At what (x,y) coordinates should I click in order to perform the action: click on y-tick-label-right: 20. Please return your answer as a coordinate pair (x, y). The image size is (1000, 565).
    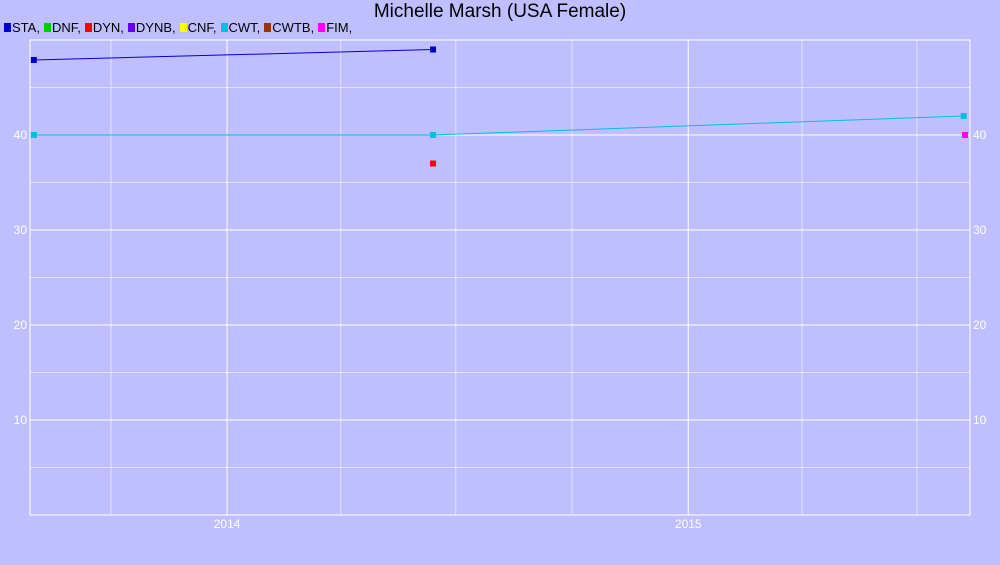
    Looking at the image, I should click on (980, 325).